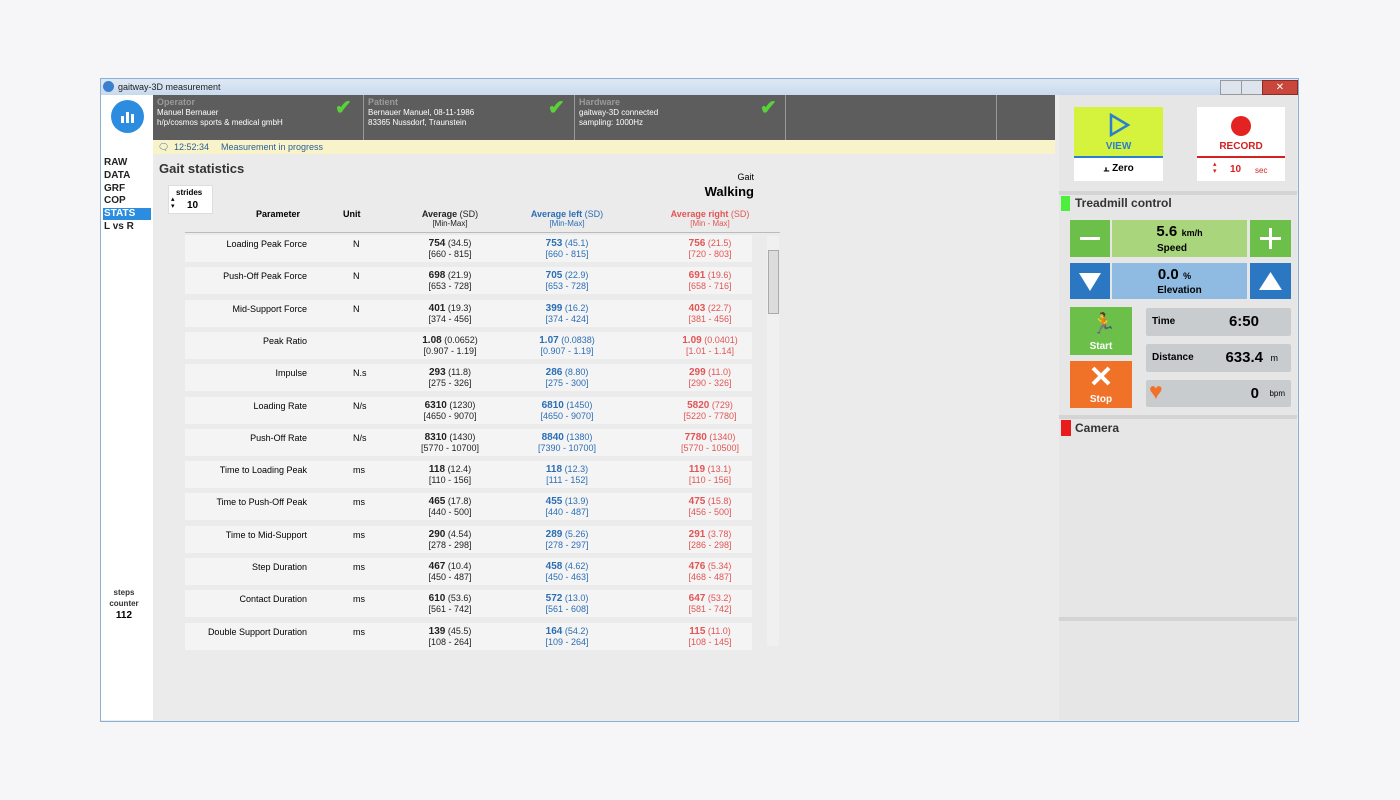 Image resolution: width=1400 pixels, height=800 pixels. I want to click on col-avg: Average (SD) [Min-Max], so click(450, 219).